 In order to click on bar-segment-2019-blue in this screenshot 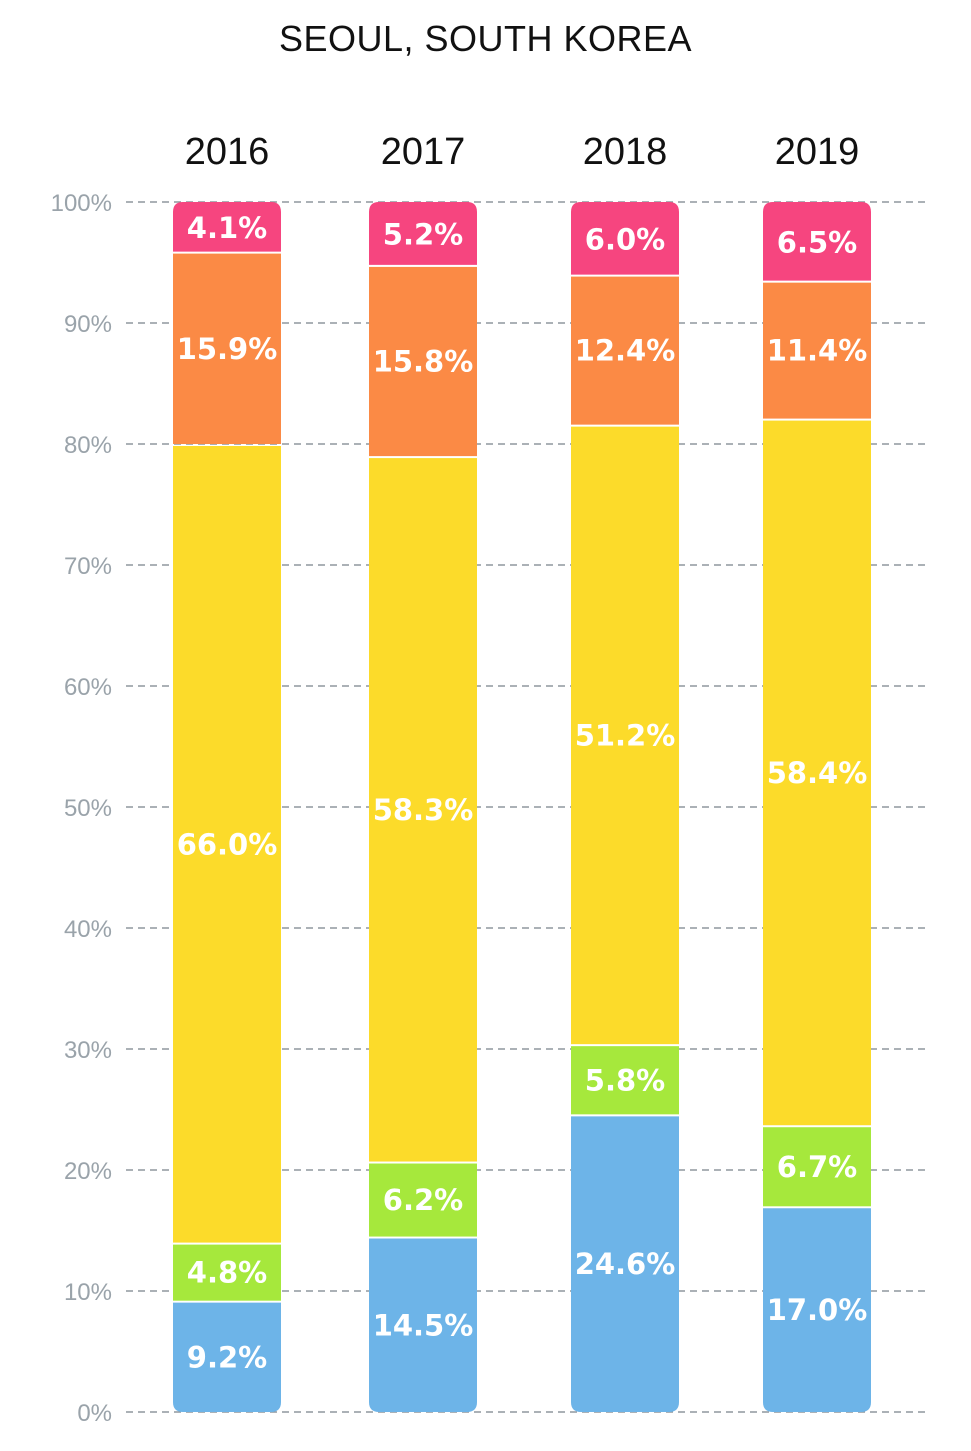, I will do `click(817, 1310)`.